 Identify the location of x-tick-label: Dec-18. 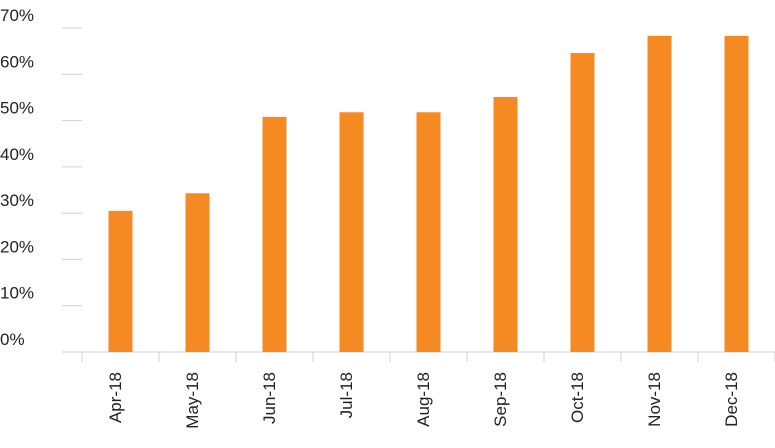
(731, 399).